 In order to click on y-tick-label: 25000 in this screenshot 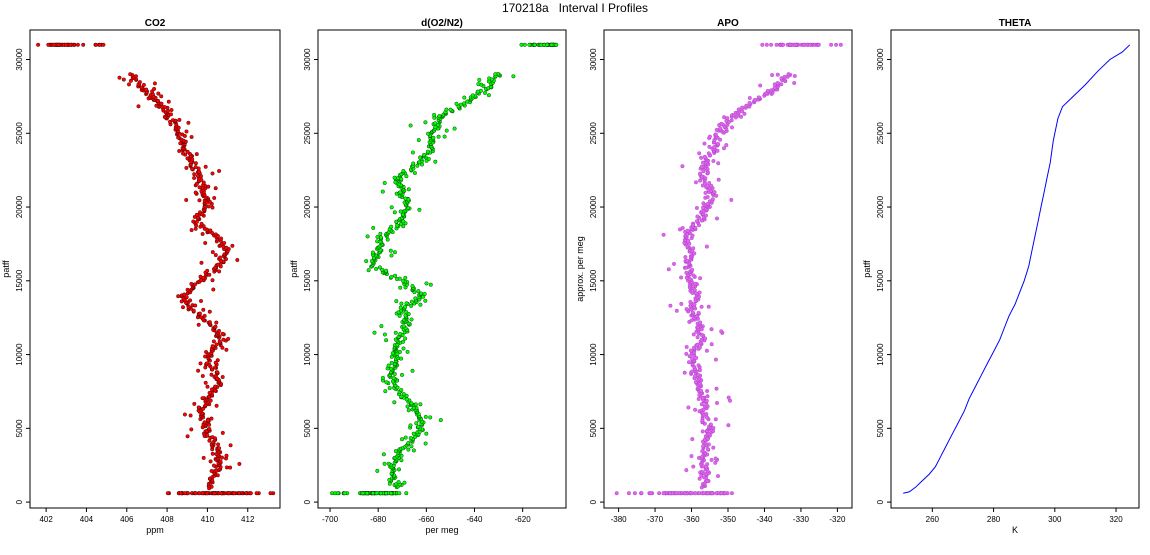, I will do `click(593, 133)`.